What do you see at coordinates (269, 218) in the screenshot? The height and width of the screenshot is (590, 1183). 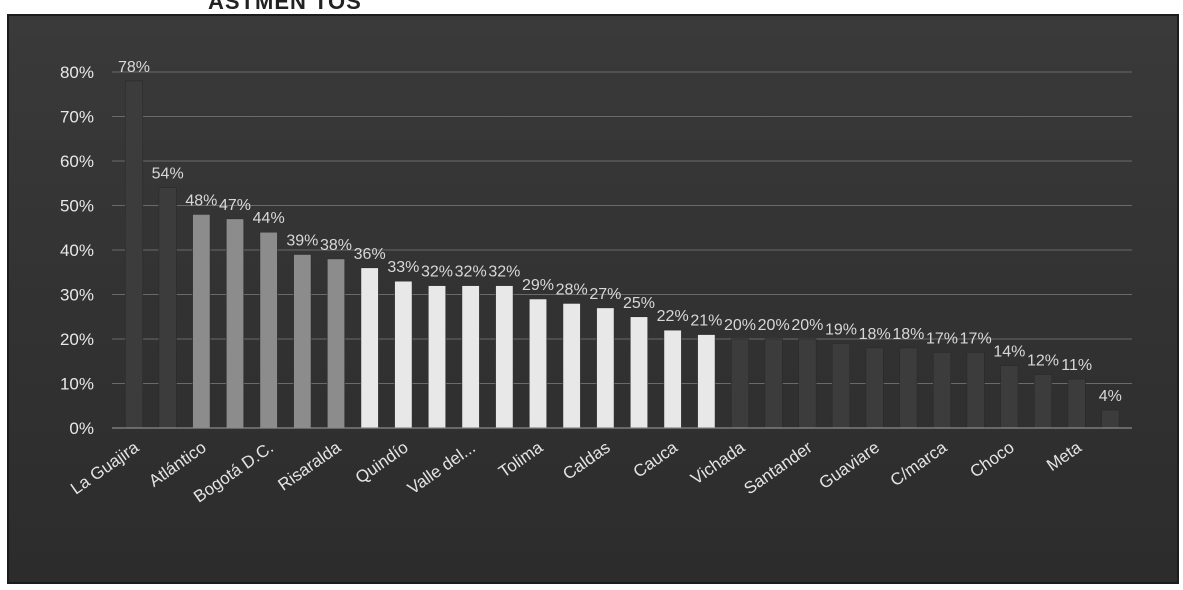 I see `data-label: 44%` at bounding box center [269, 218].